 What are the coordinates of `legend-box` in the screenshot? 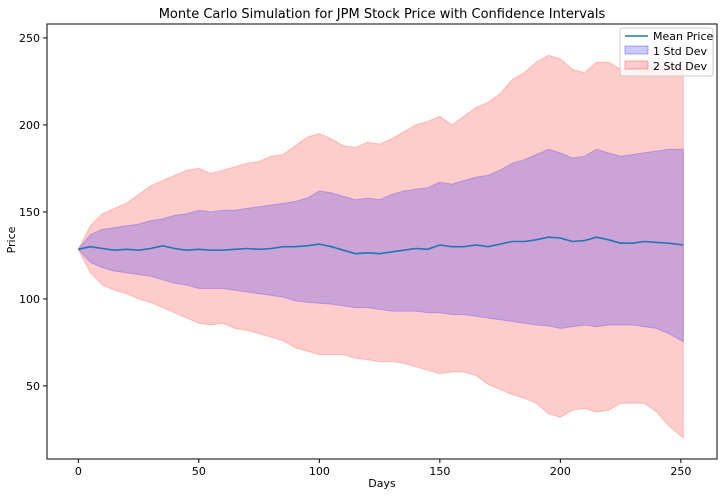 It's located at (666, 52).